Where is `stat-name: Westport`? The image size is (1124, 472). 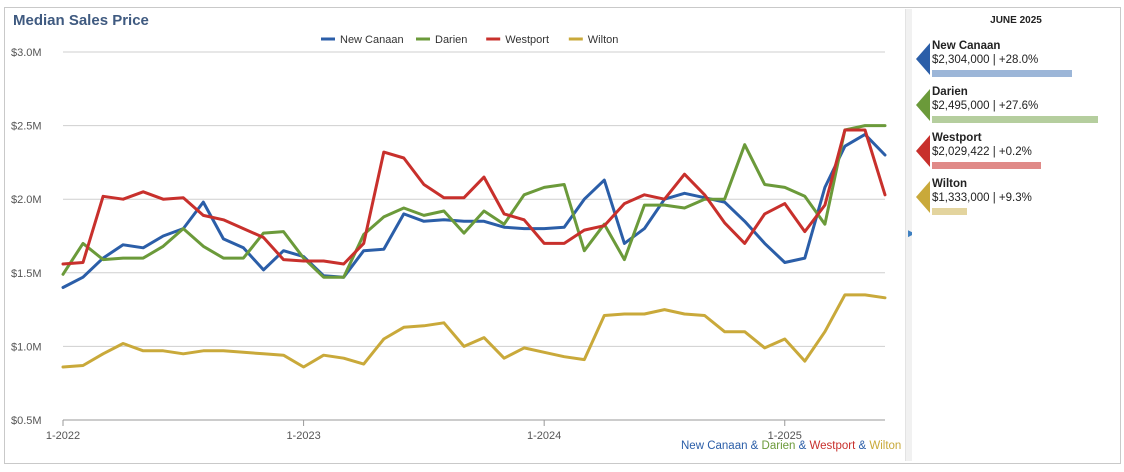
stat-name: Westport is located at coordinates (957, 138).